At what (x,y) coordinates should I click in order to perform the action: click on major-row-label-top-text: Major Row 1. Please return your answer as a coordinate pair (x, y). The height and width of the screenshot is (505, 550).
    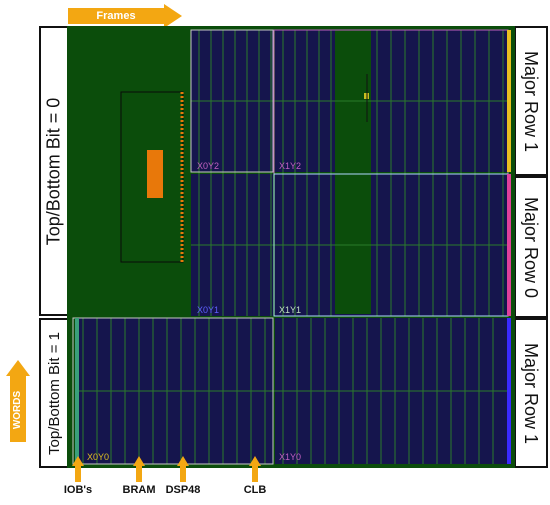
    Looking at the image, I should click on (531, 101).